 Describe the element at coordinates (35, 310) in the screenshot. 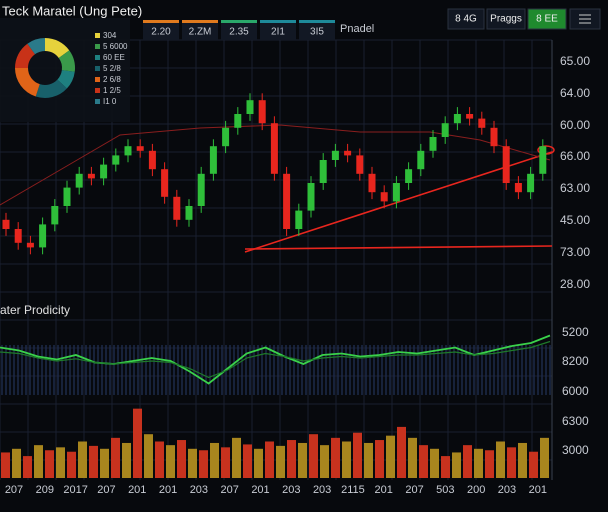

I see `indicator-title: ater Prodicity` at that location.